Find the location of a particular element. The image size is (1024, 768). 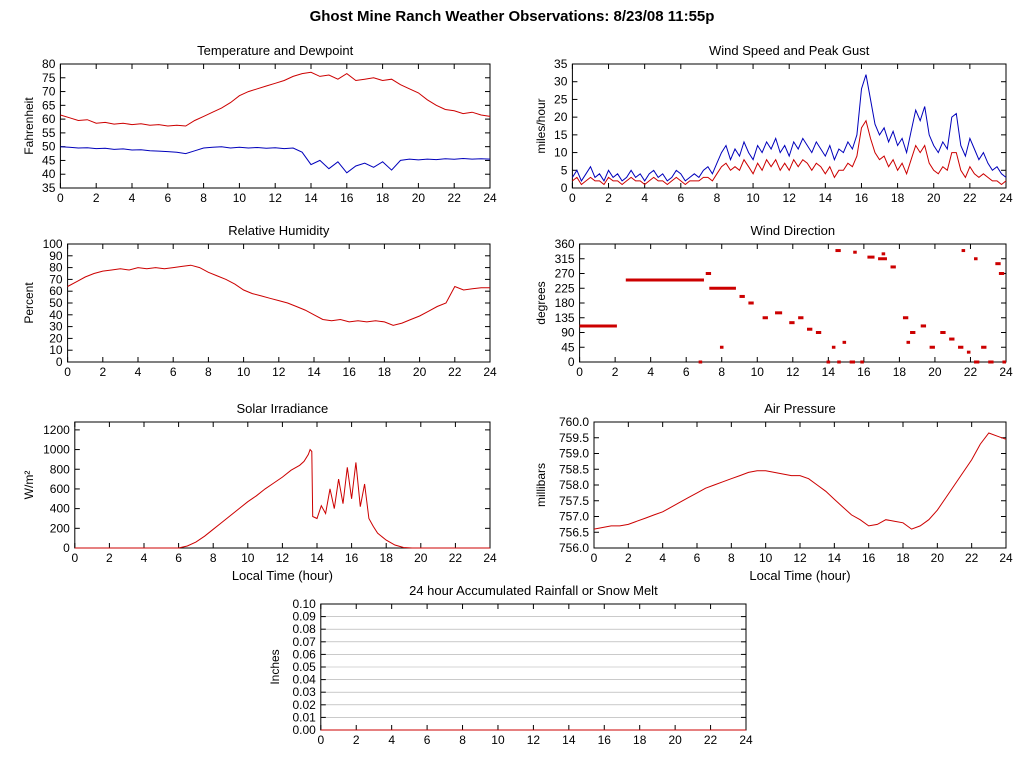

y-axis-label: Percent is located at coordinates (29, 303).